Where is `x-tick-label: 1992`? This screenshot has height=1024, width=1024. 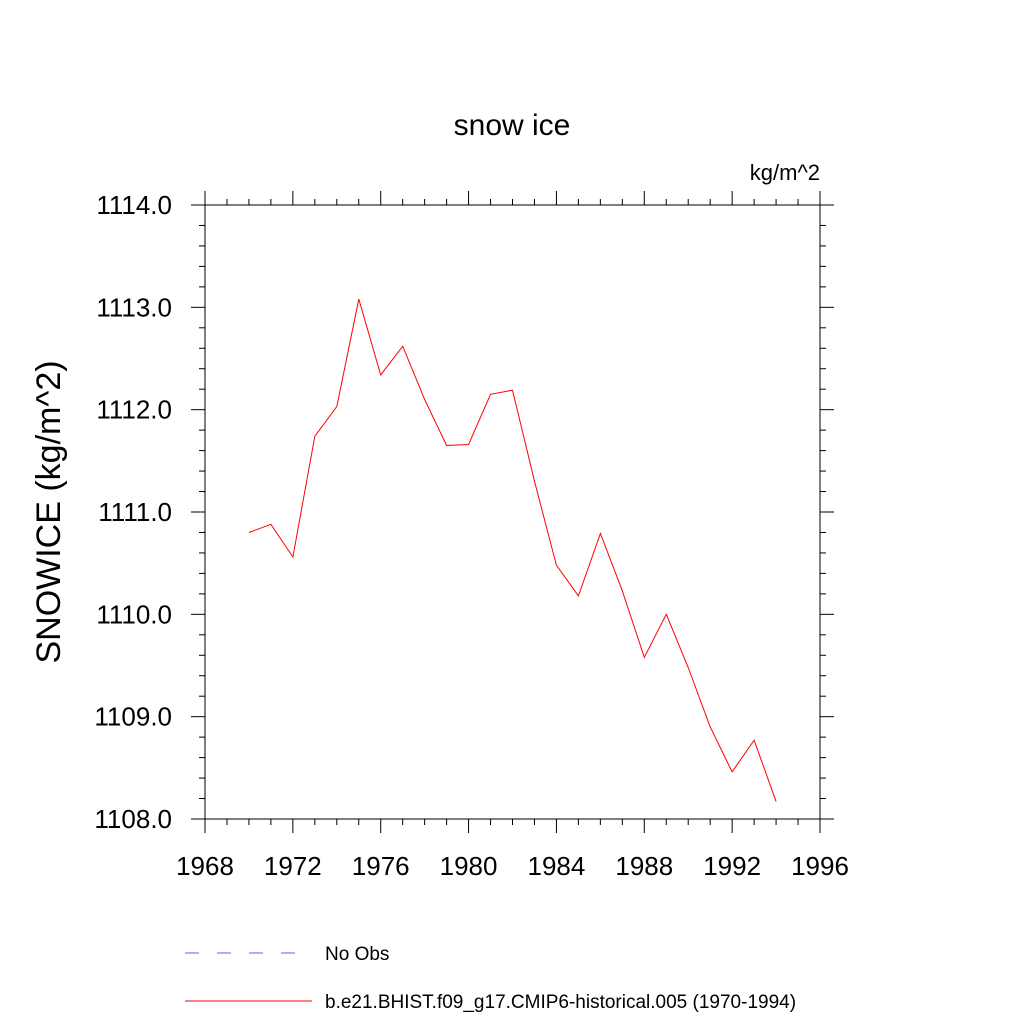 x-tick-label: 1992 is located at coordinates (732, 866).